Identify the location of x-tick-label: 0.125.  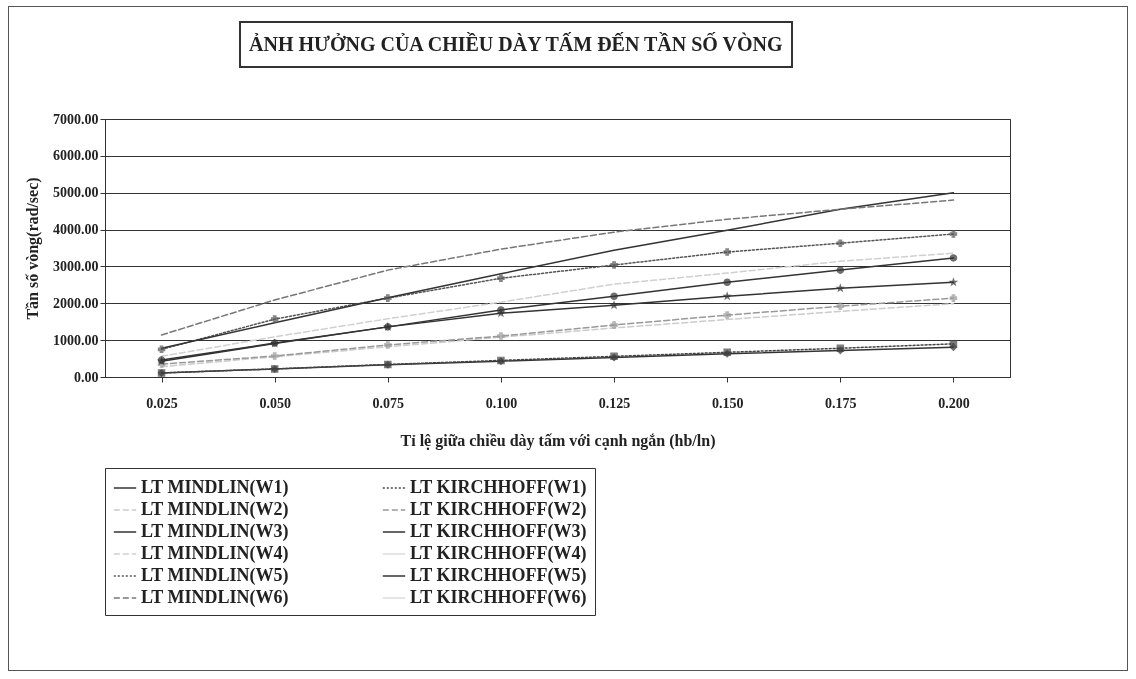
(614, 403).